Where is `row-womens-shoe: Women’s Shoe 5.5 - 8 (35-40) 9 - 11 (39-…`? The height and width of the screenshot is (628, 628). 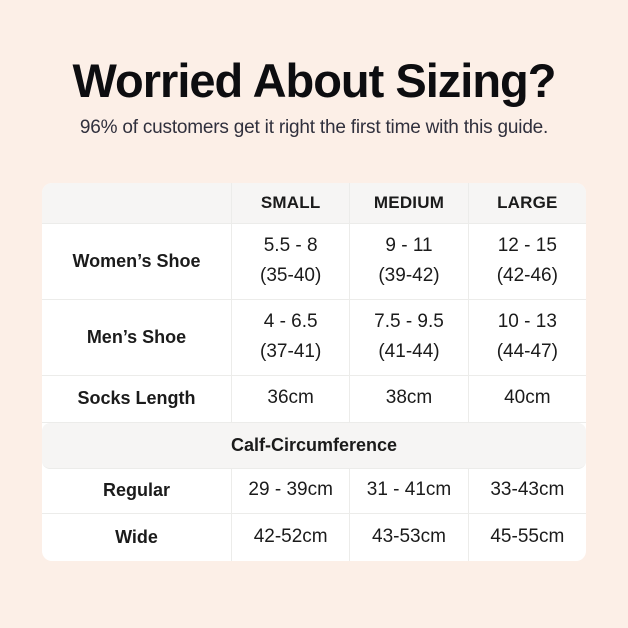
row-womens-shoe: Women’s Shoe 5.5 - 8 (35-40) 9 - 11 (39-… is located at coordinates (314, 261).